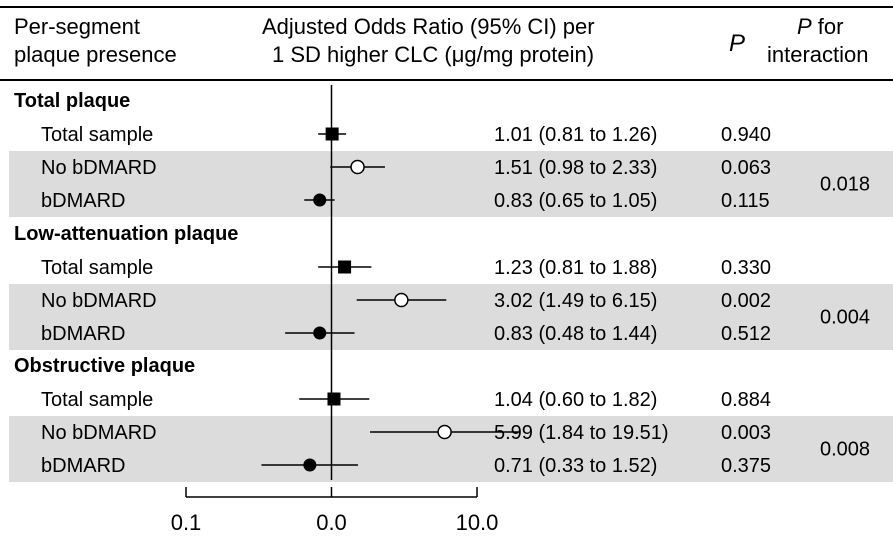 Image resolution: width=893 pixels, height=539 pixels. I want to click on or-ci-label: 1.01 (0.81 to 1.26), so click(575, 135).